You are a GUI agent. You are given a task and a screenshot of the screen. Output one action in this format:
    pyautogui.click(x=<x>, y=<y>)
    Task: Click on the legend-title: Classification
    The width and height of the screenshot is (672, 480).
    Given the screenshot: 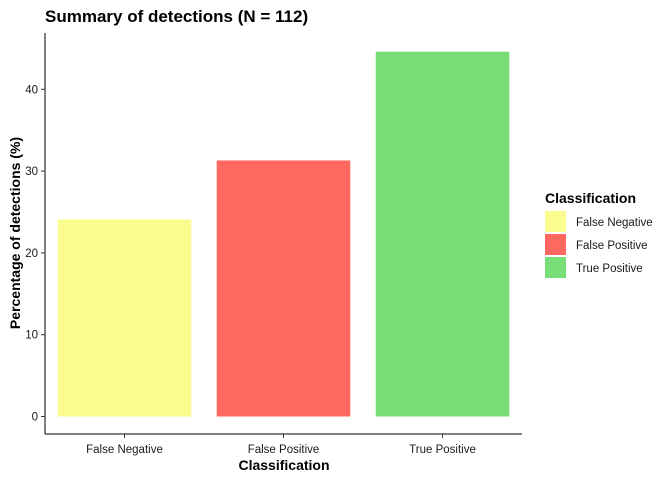 What is the action you would take?
    pyautogui.click(x=590, y=198)
    